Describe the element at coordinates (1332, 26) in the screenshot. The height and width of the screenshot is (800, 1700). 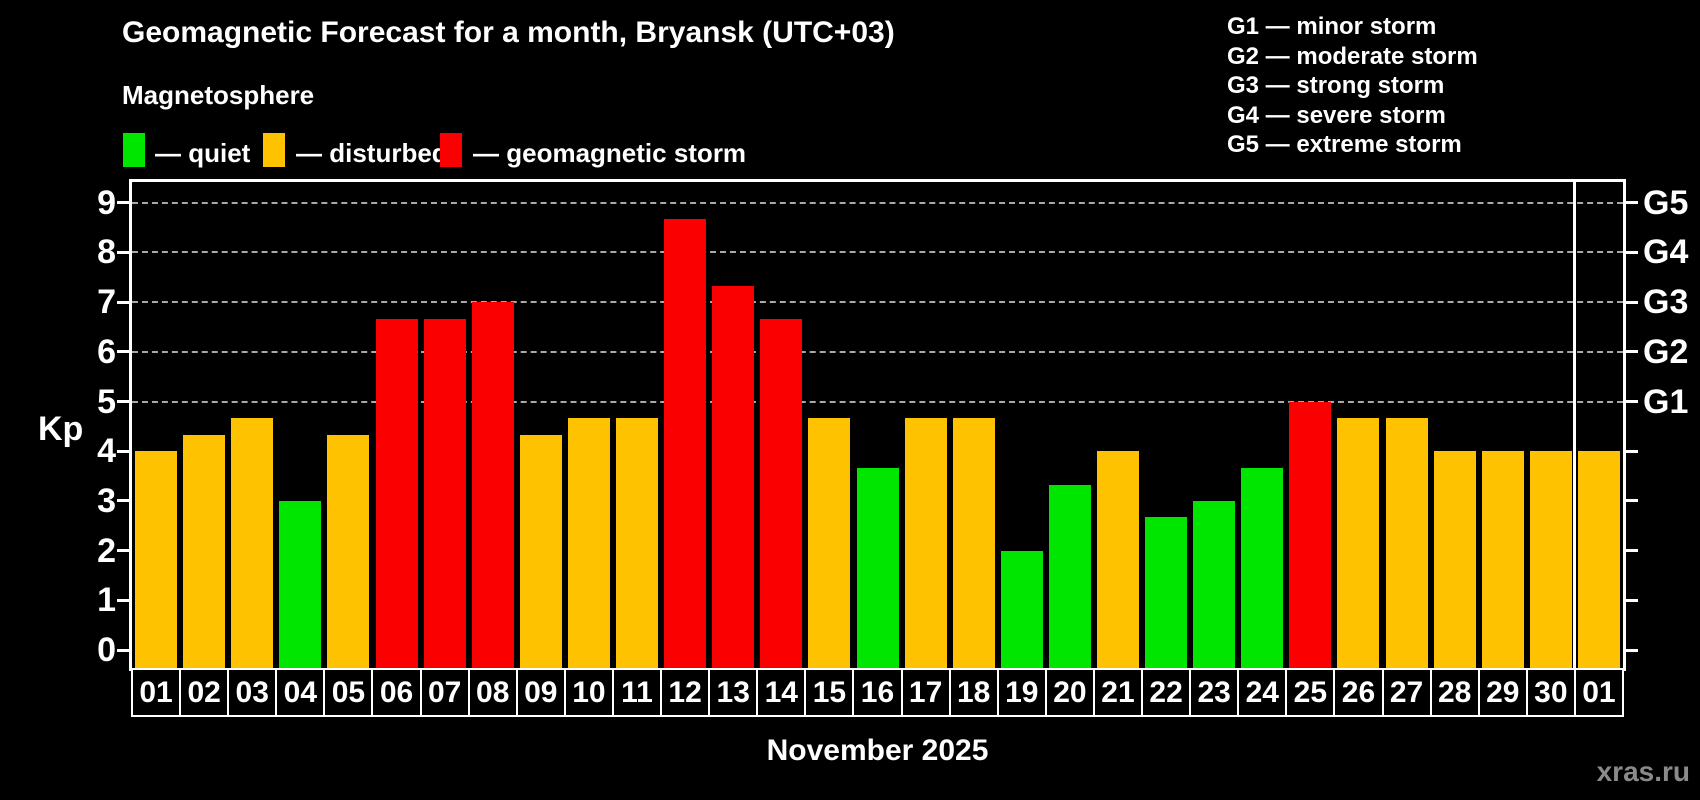
I see `g-legend-line-g1: G1 — minor storm` at that location.